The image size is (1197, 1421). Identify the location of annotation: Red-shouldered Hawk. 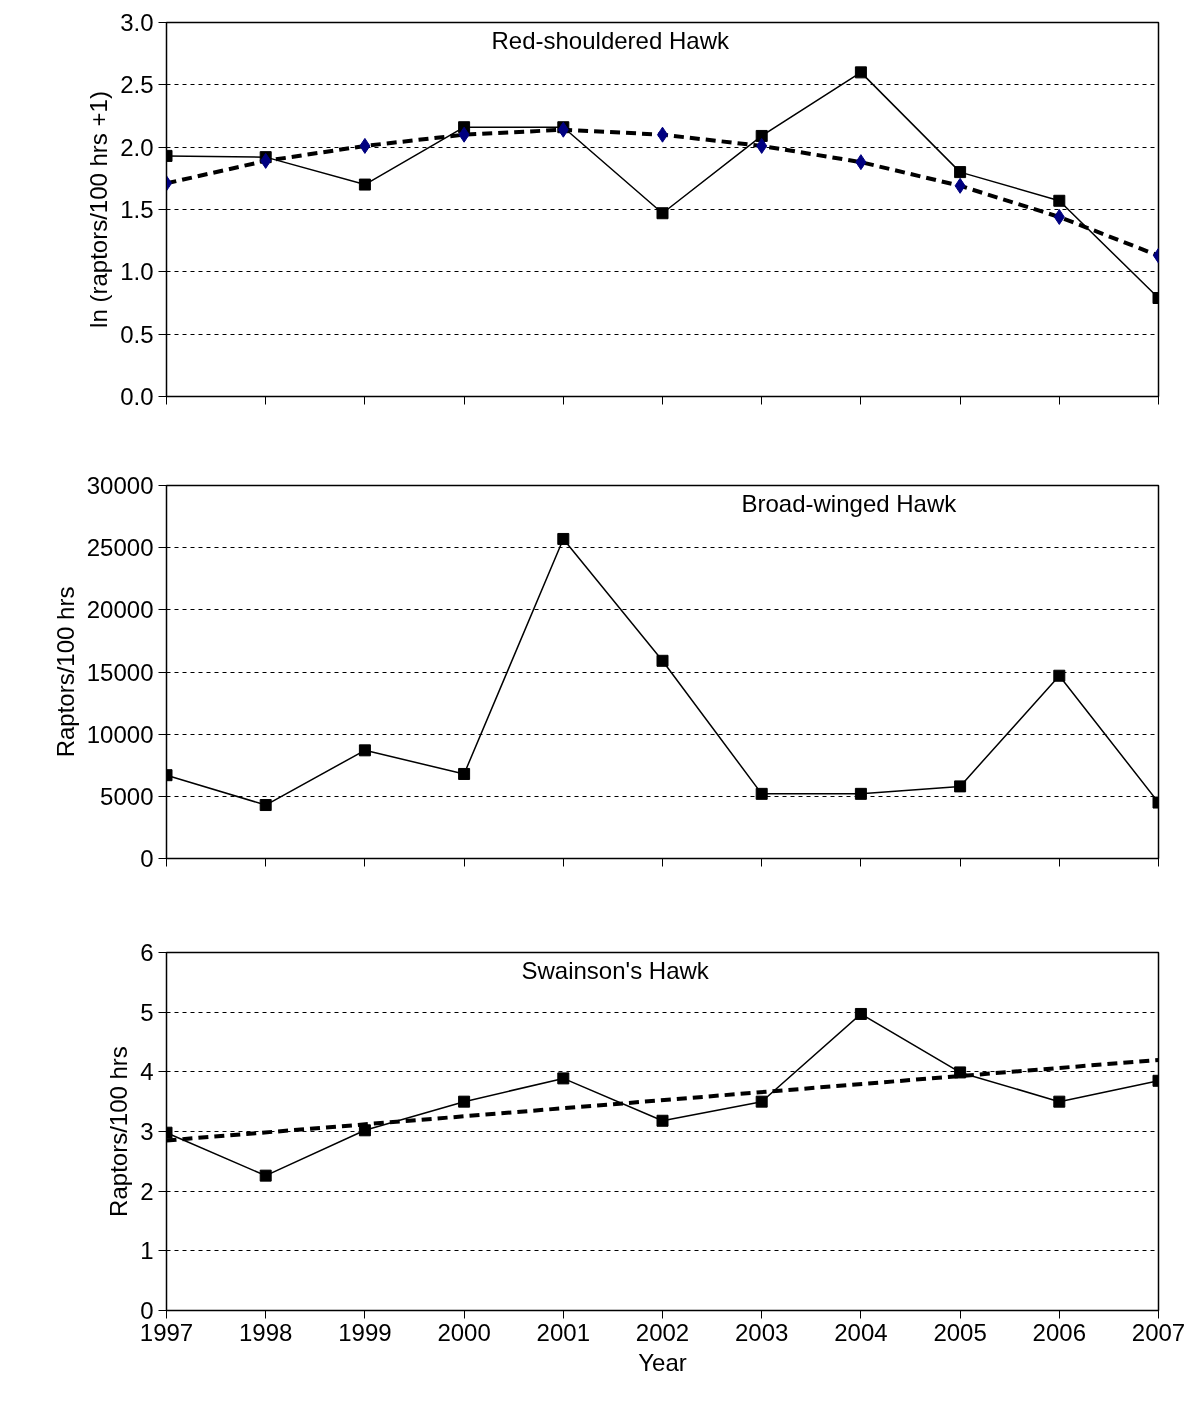
(610, 40).